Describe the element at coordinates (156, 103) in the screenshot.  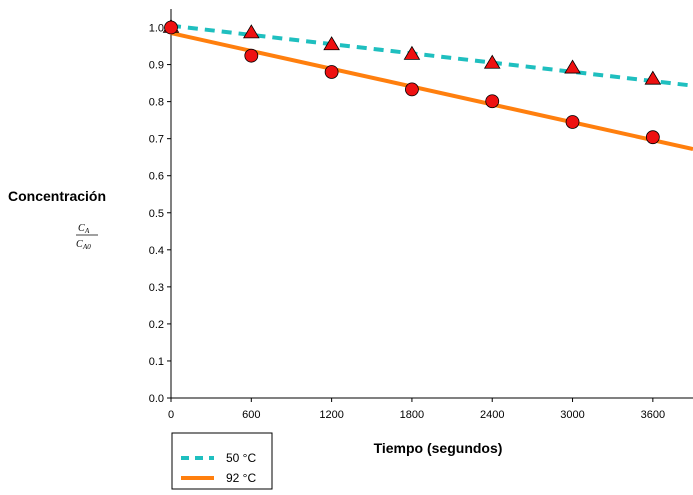
I see `y-tick-label: 0.8` at that location.